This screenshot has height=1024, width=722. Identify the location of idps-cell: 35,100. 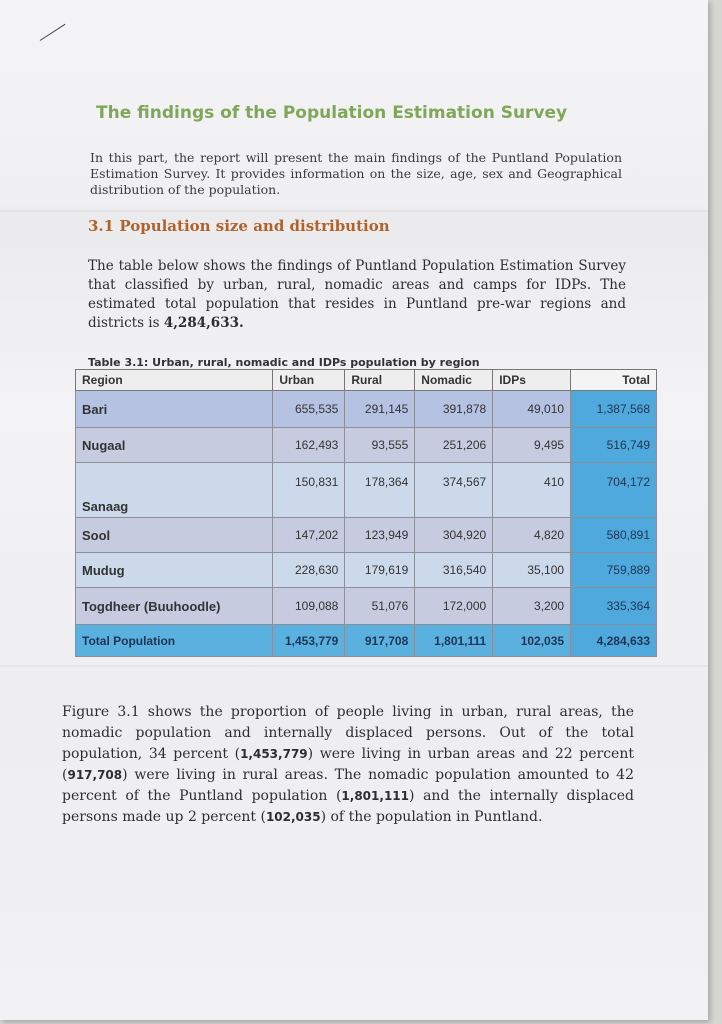
(532, 570).